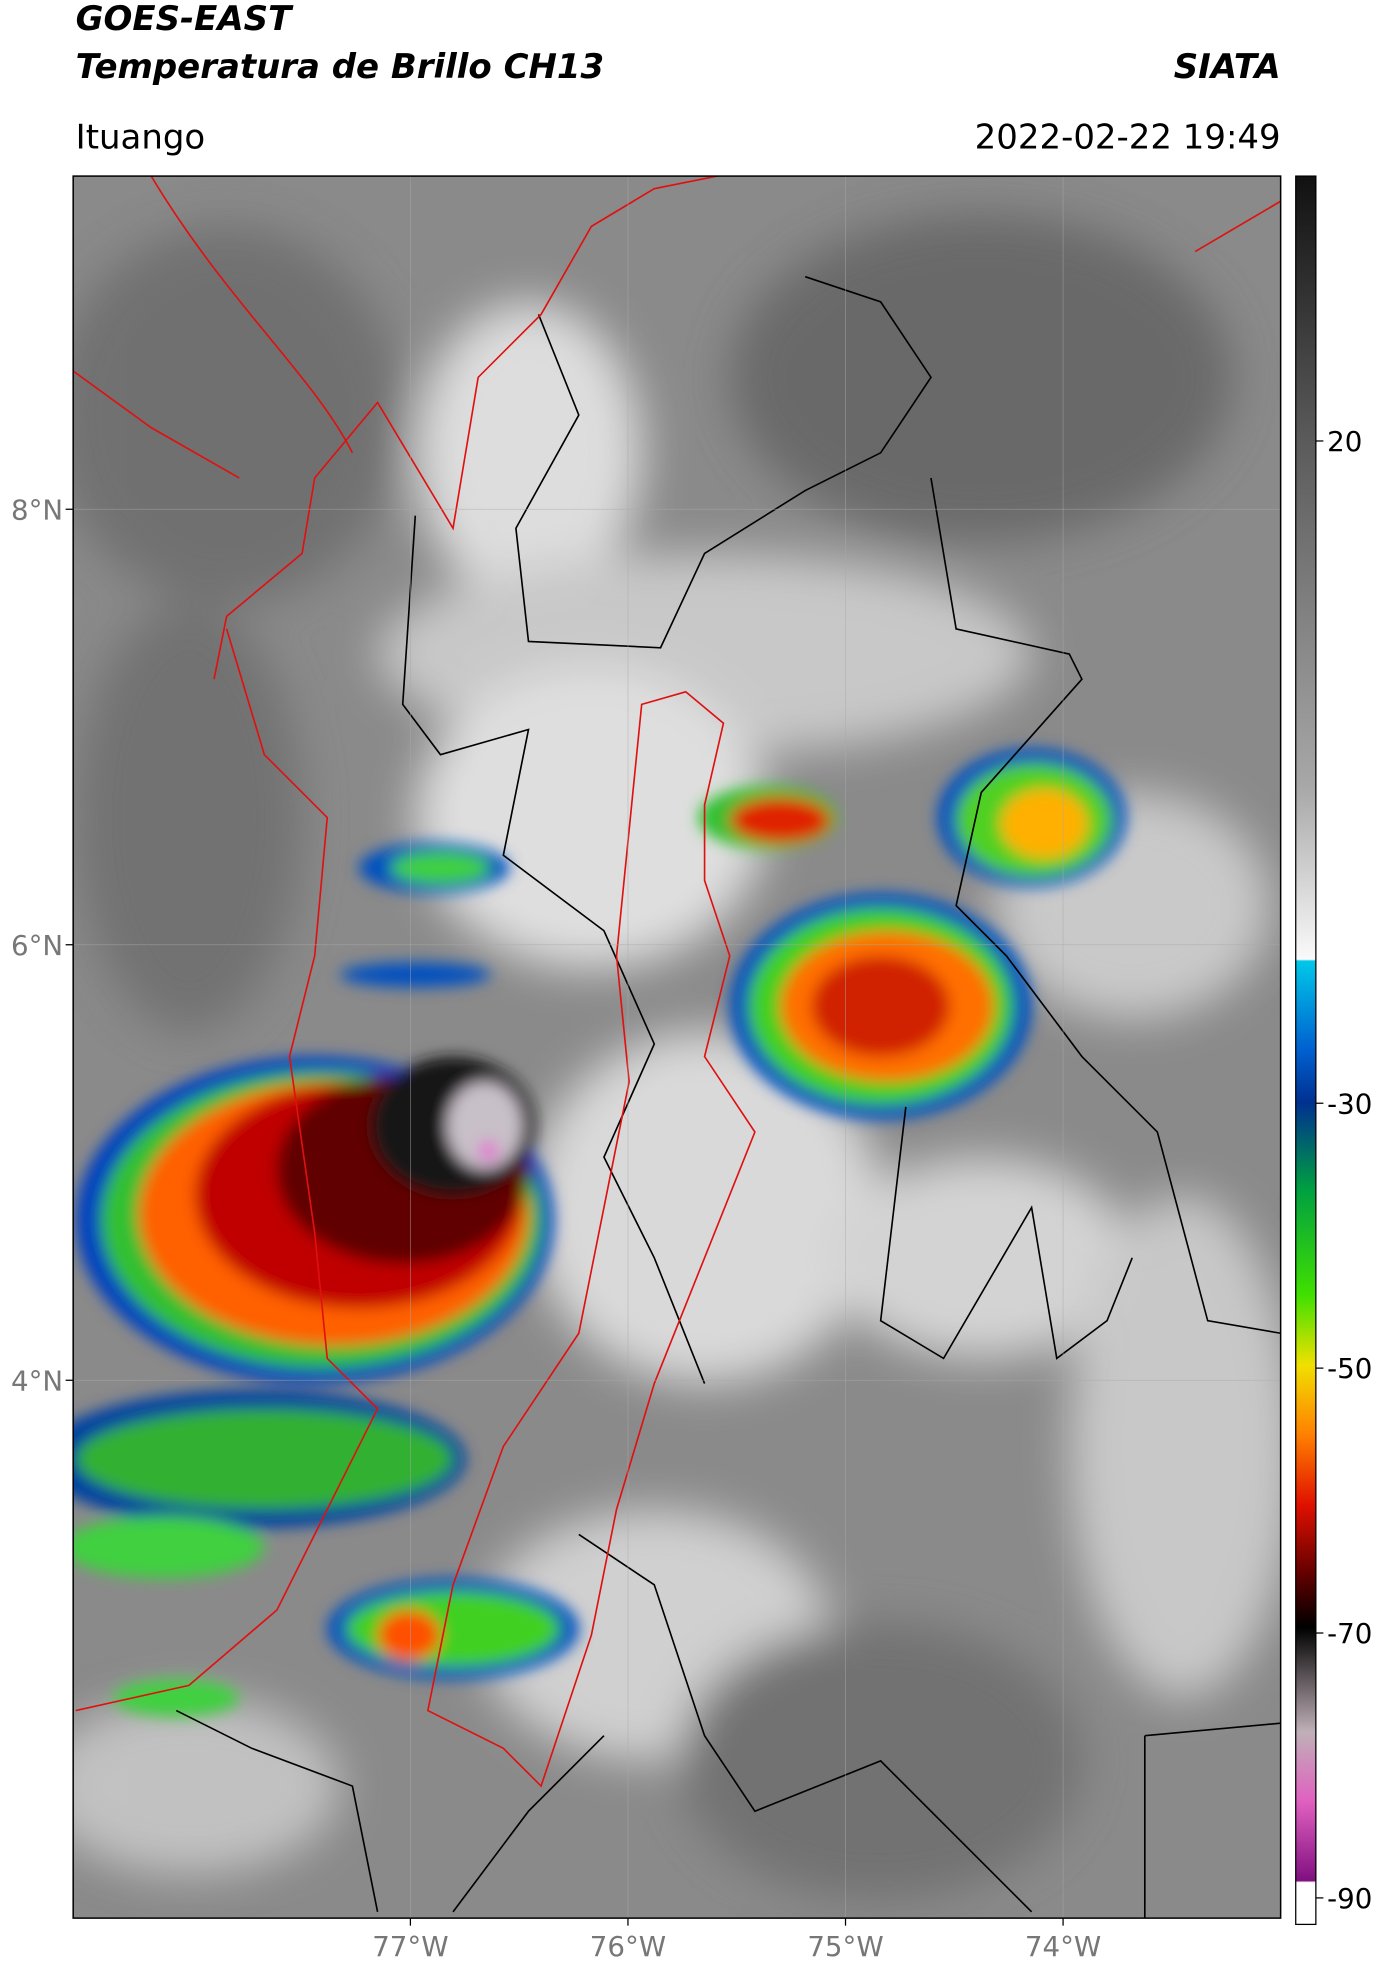  Describe the element at coordinates (1349, 1633) in the screenshot. I see `colorbar-tick-label: -70` at that location.